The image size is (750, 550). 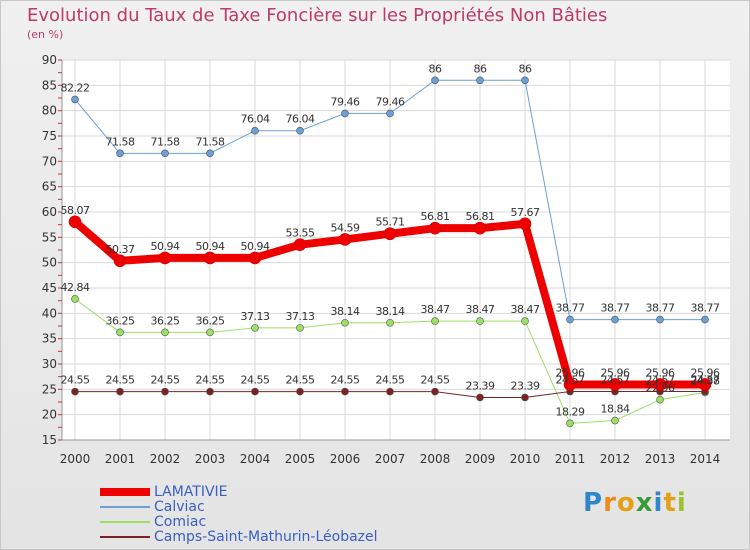 I want to click on legend-swatch-calviac, so click(x=125, y=507).